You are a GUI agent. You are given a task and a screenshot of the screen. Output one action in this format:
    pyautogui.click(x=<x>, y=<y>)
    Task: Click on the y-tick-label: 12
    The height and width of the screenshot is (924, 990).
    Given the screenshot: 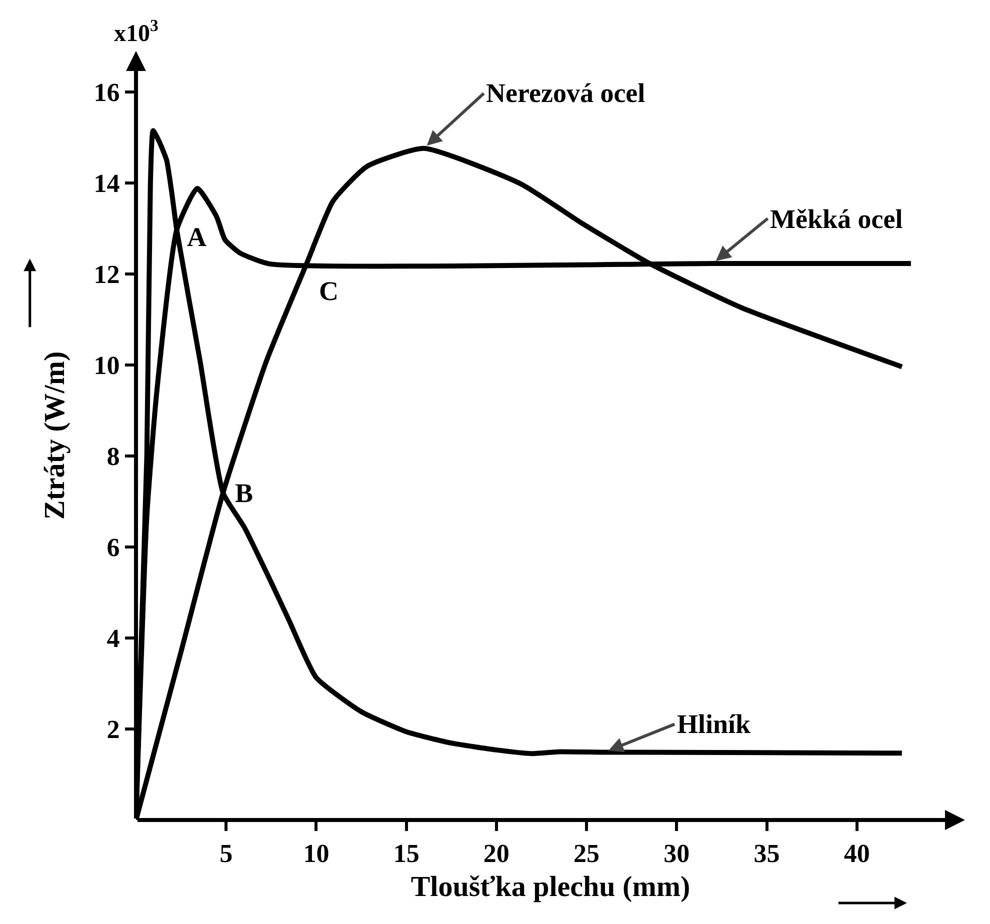 What is the action you would take?
    pyautogui.click(x=107, y=275)
    